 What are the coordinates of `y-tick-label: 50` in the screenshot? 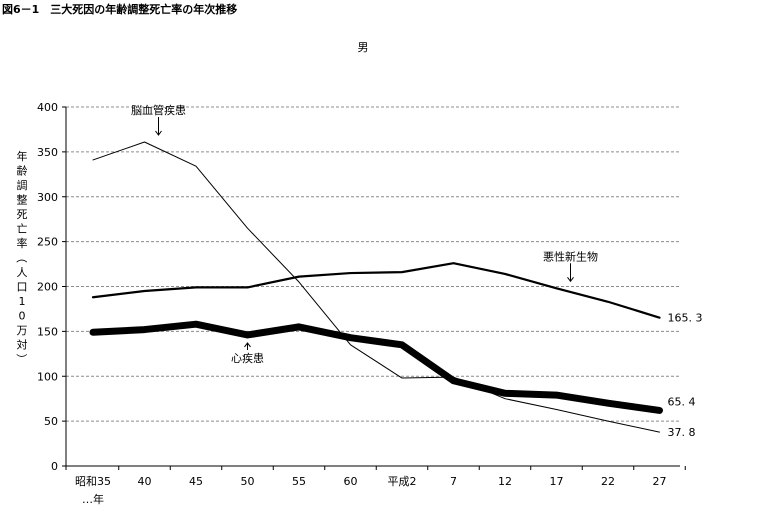 It's located at (51, 421).